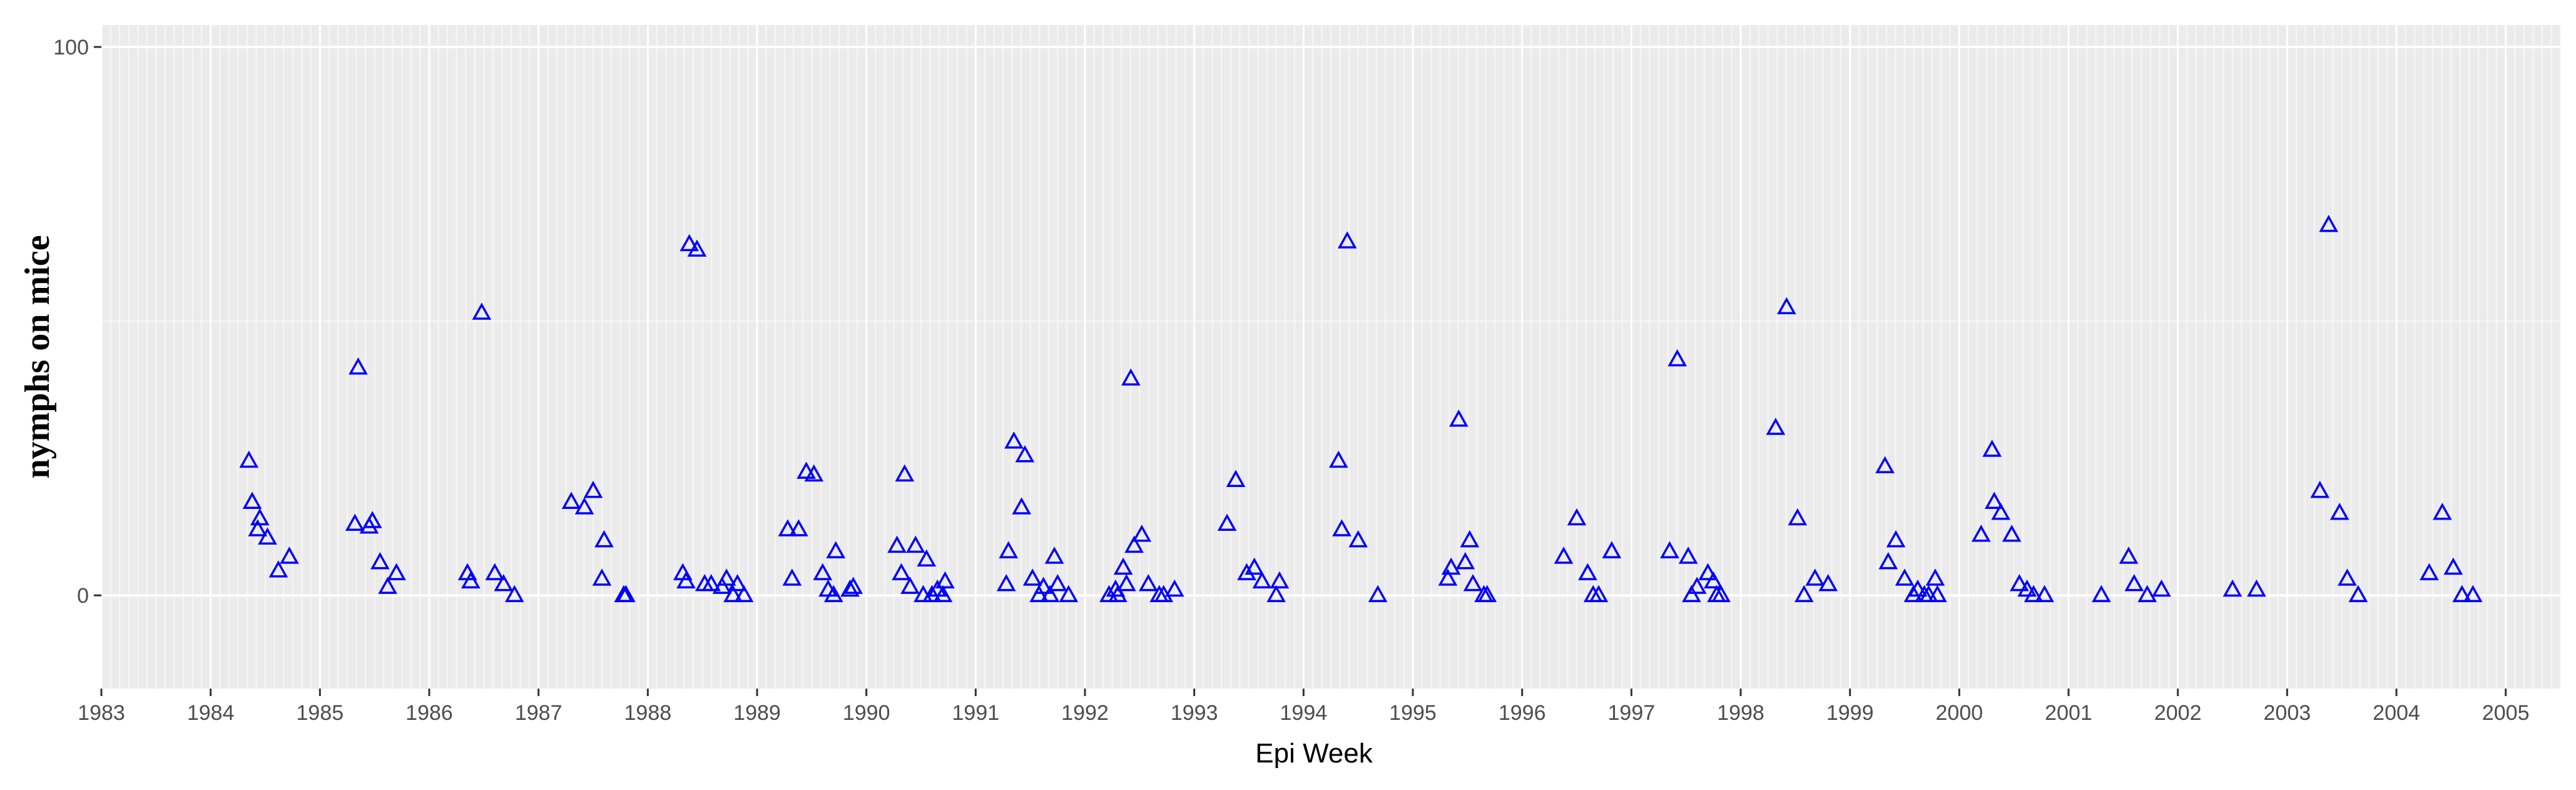  I want to click on x-tick-label: 2003, so click(2287, 713).